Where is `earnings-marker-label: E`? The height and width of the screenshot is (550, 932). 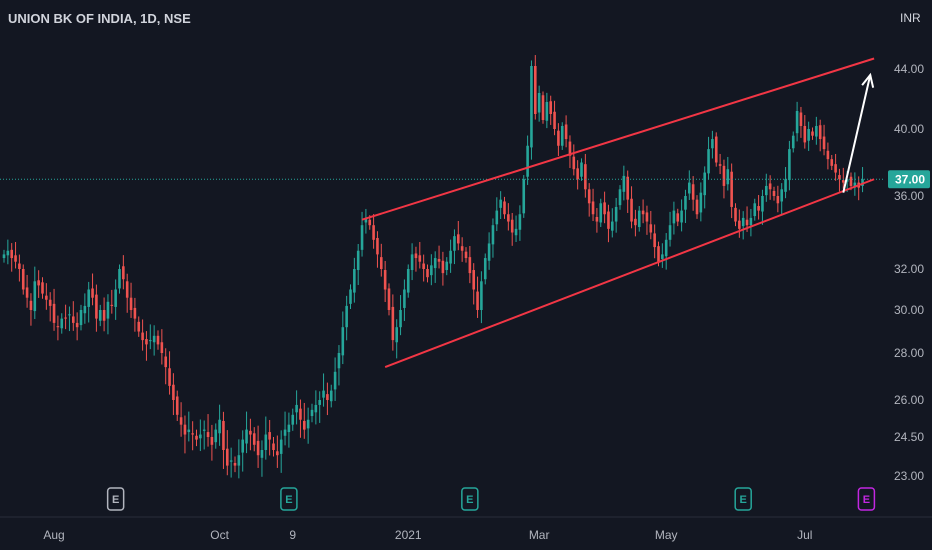
earnings-marker-label: E is located at coordinates (288, 500).